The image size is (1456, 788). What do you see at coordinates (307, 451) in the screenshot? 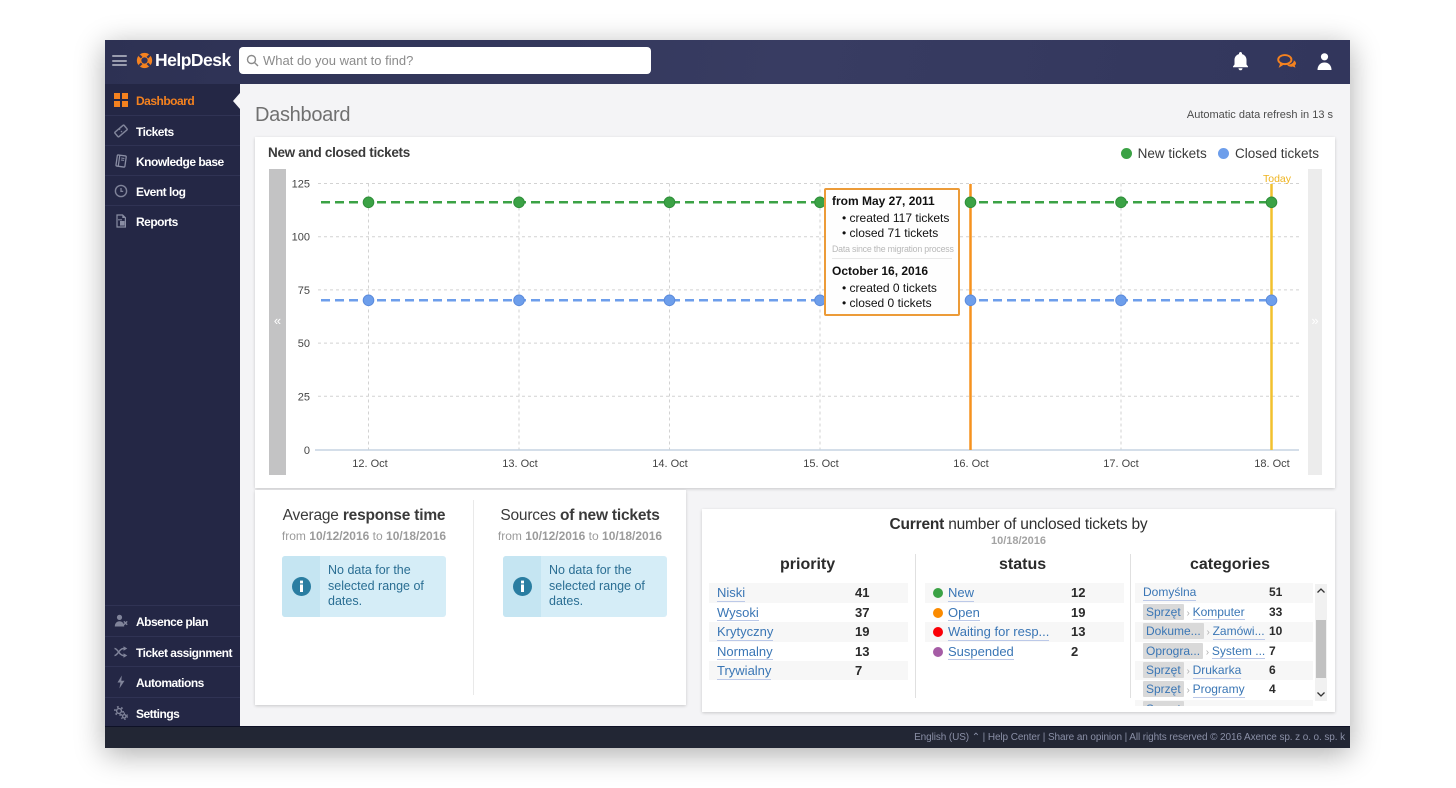
I see `svg-text: 0` at bounding box center [307, 451].